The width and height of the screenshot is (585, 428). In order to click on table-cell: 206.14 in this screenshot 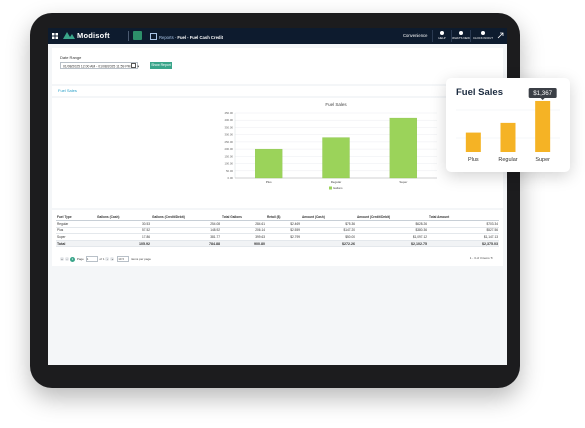, I will do `click(243, 231)`.